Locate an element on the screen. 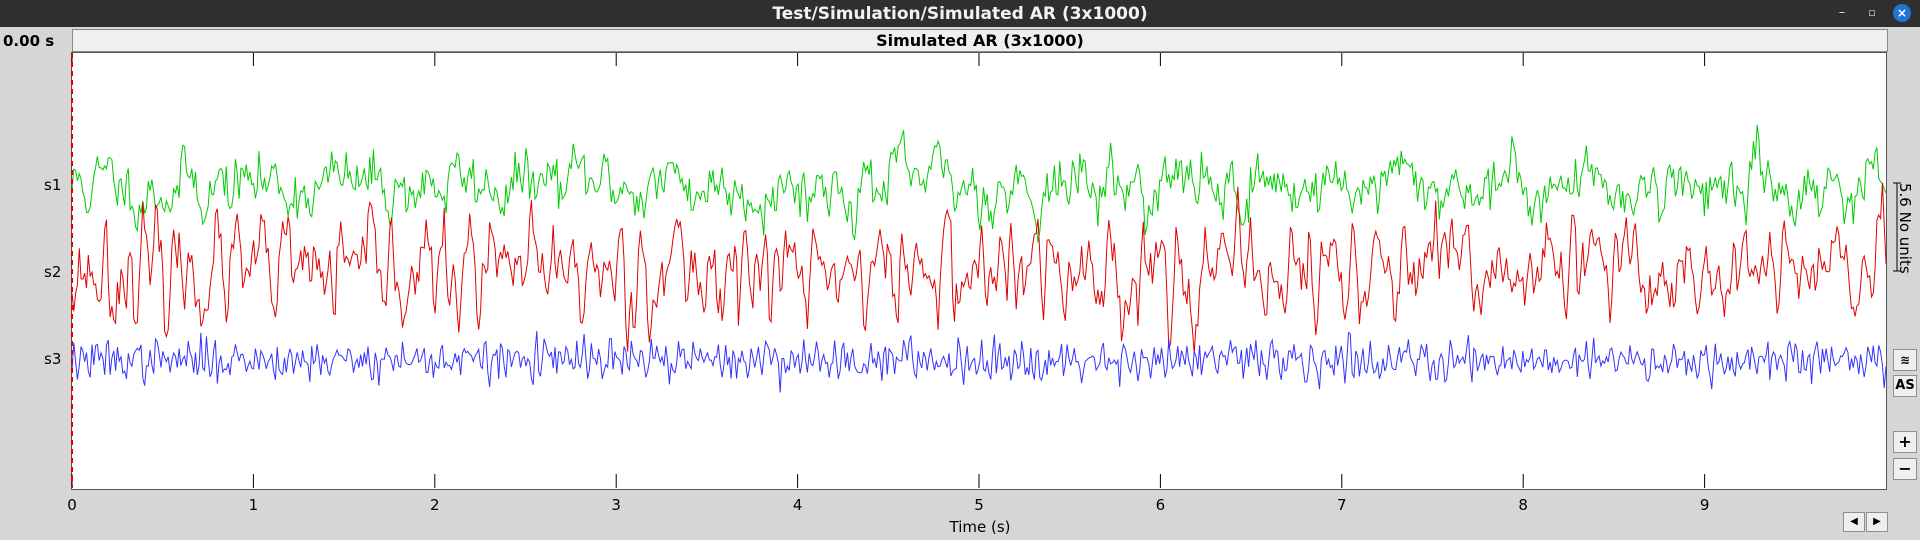 This screenshot has height=540, width=1920. x-tick-label-5: 5 is located at coordinates (979, 505).